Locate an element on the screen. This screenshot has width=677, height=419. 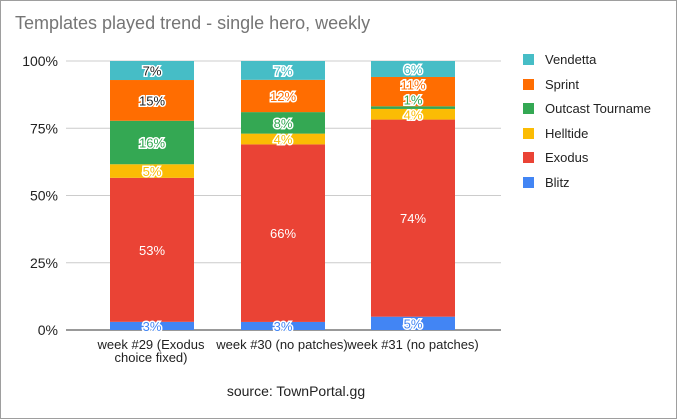
data-label-vendetta: 6% is located at coordinates (413, 69).